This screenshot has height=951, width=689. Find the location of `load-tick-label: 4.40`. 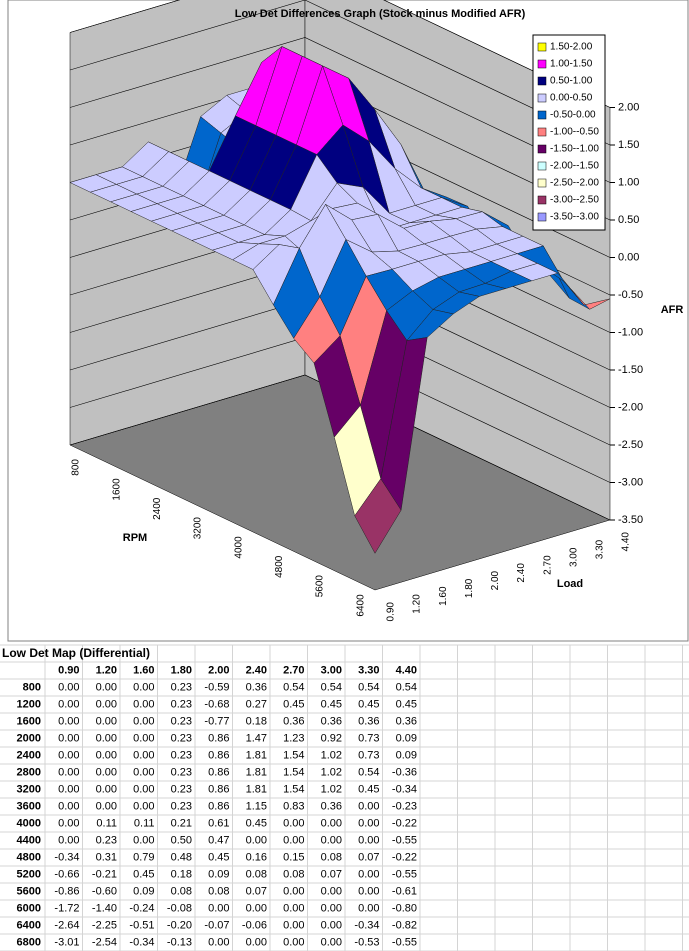

load-tick-label: 4.40 is located at coordinates (626, 542).